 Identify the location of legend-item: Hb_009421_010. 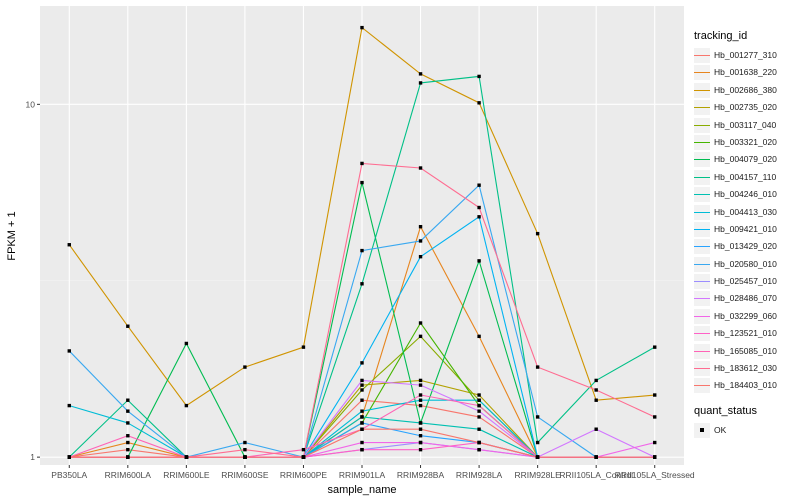
(746, 229).